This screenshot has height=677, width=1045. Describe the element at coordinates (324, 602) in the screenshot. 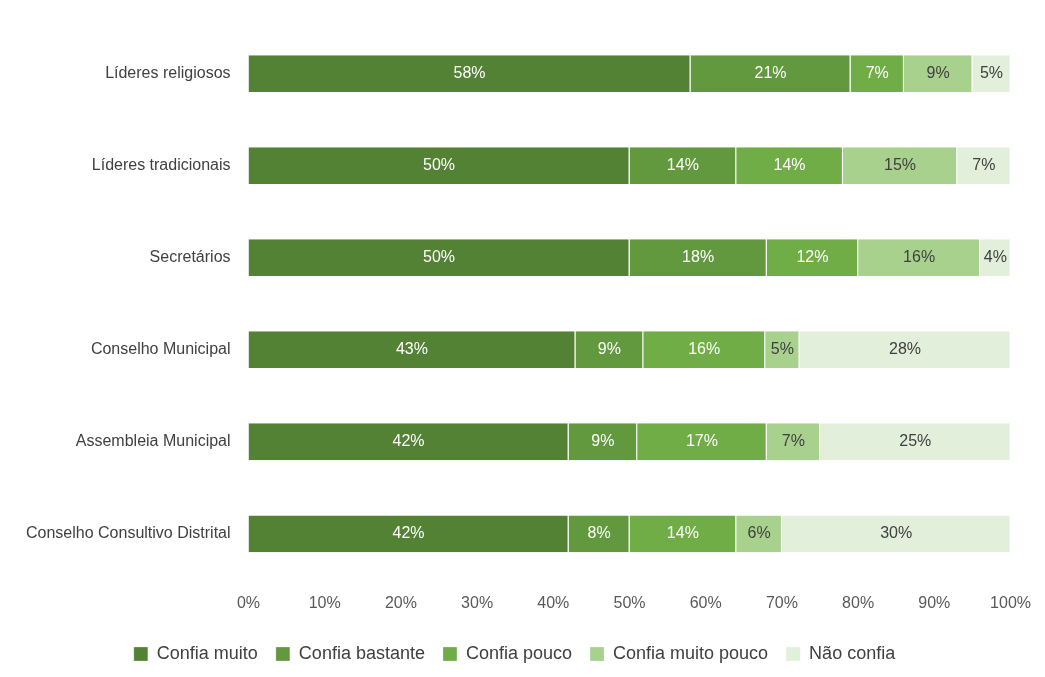

I see `x-tick-label: 10%` at that location.